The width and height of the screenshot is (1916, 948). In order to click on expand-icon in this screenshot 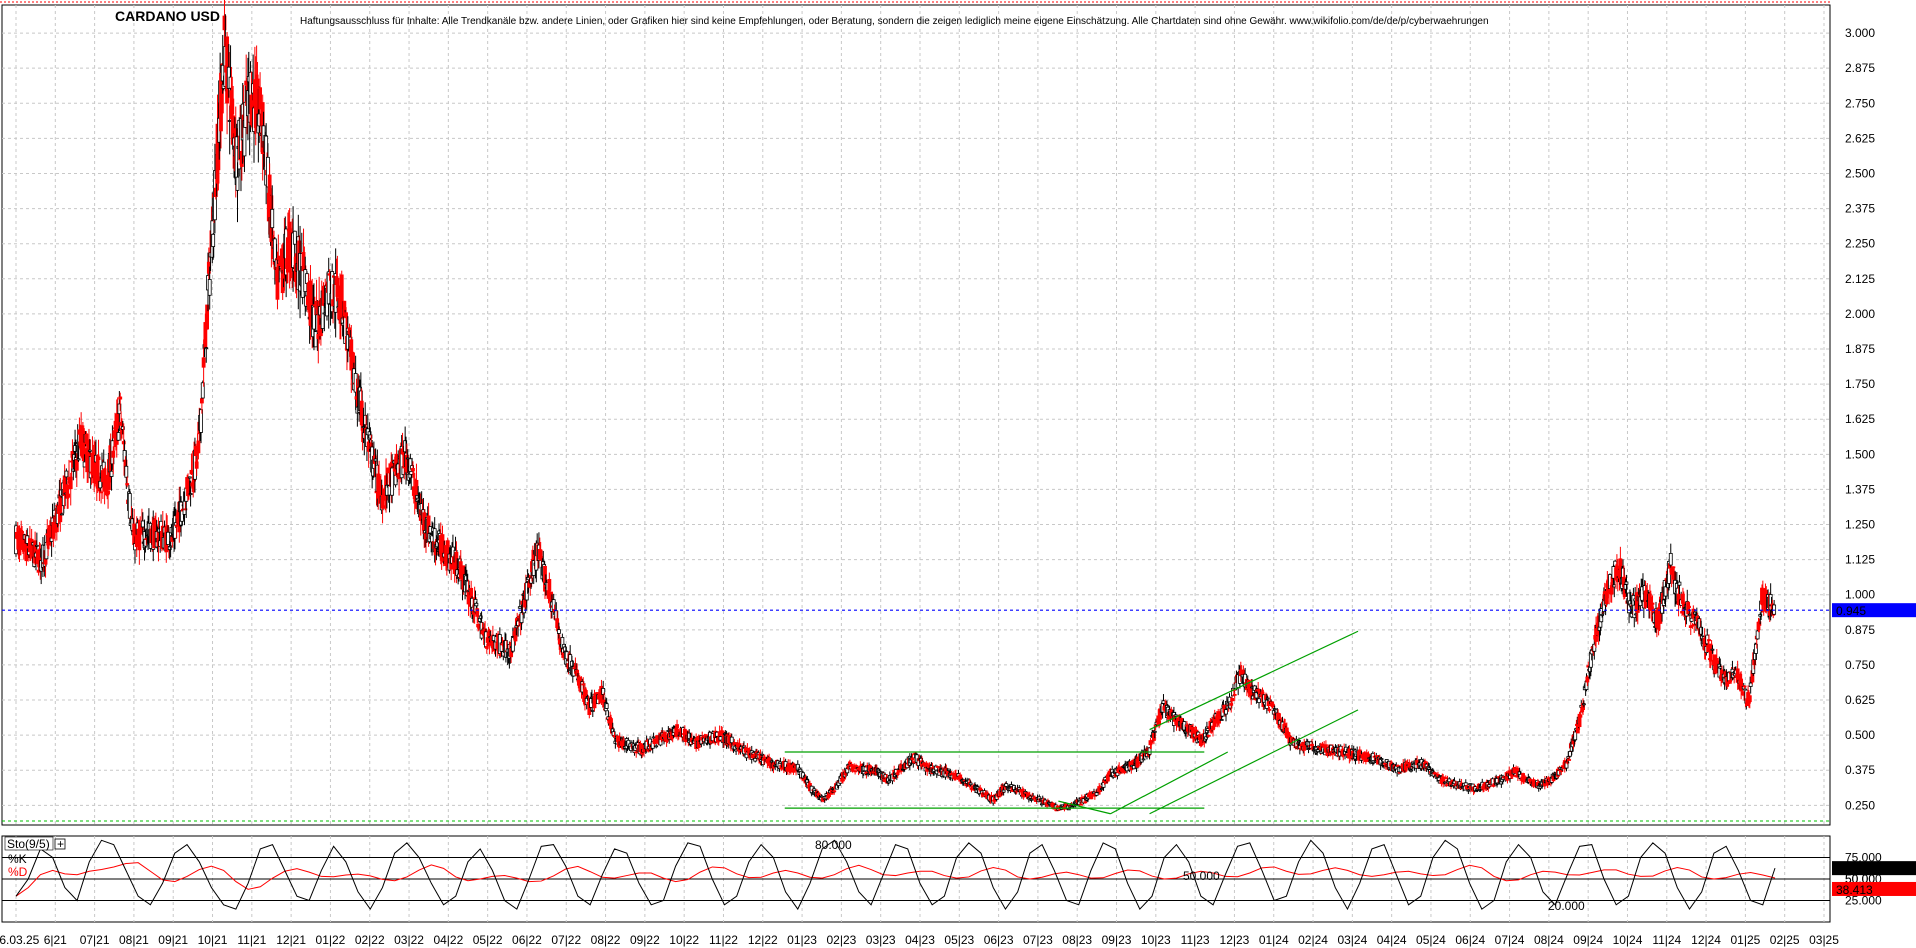, I will do `click(60, 844)`.